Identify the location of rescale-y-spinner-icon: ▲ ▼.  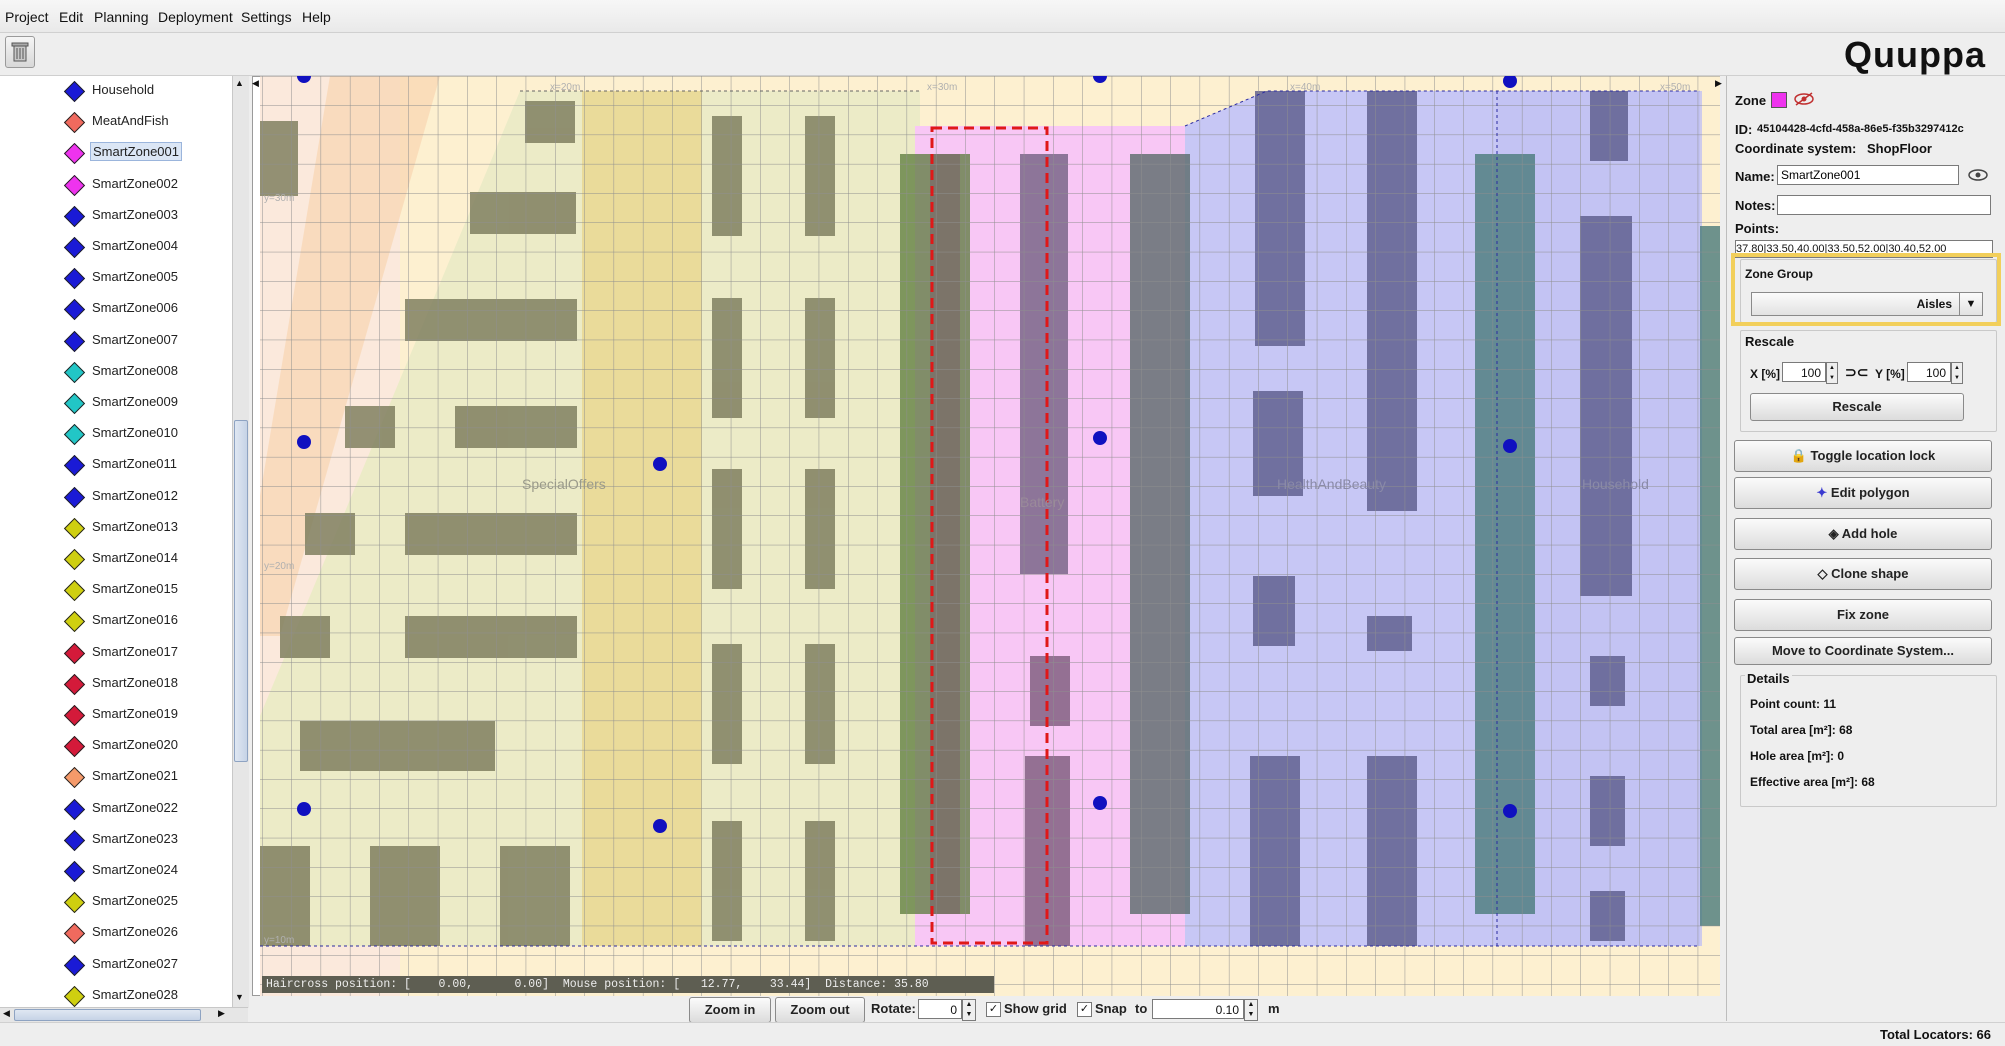
(1957, 373).